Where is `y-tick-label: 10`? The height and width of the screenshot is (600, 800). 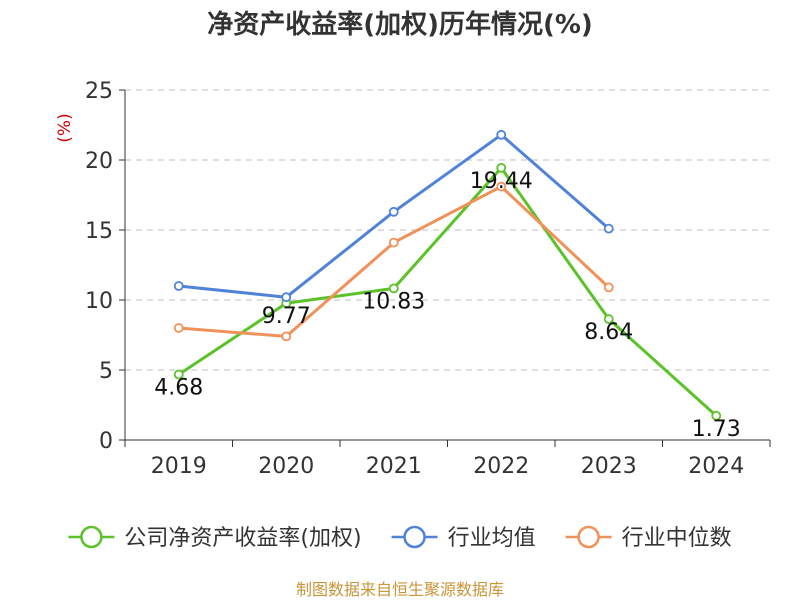
y-tick-label: 10 is located at coordinates (99, 301).